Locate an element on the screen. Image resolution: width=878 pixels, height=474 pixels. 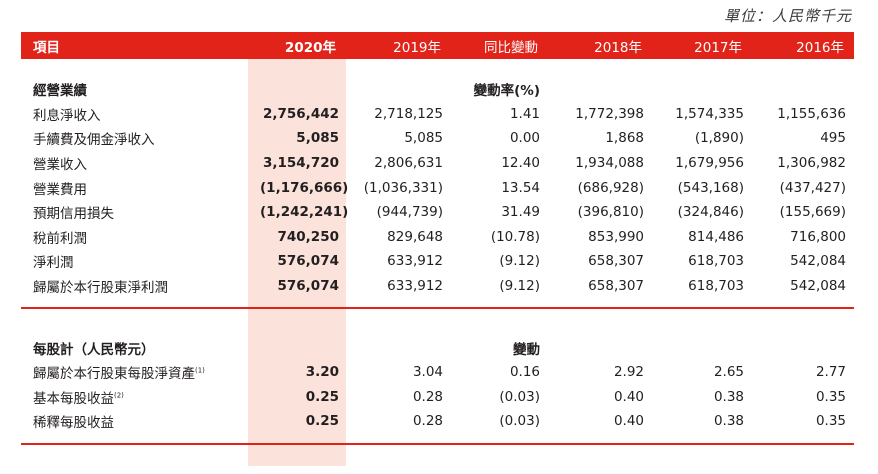
row-label: 預期信用損失 is located at coordinates (73, 214).